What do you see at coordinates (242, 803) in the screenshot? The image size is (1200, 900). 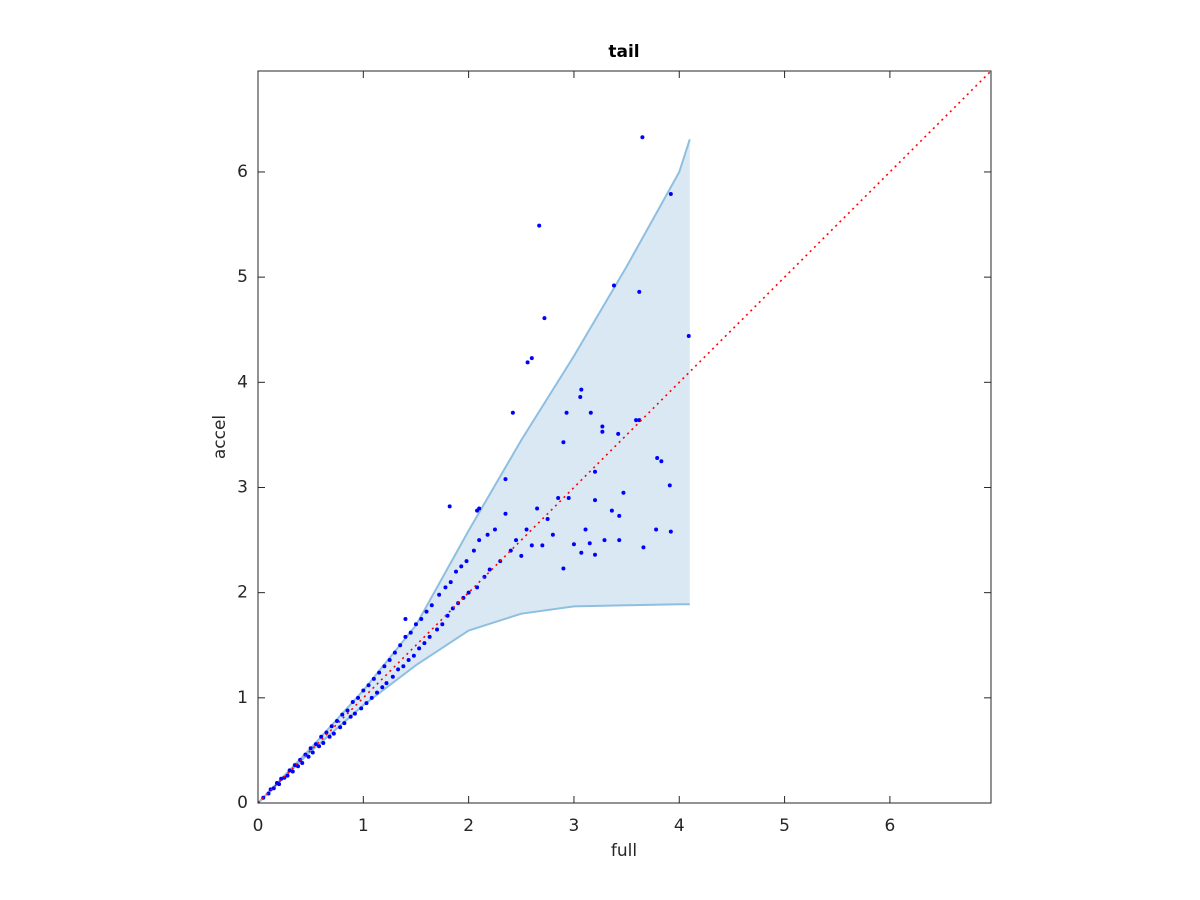 I see `y-tick-label: 0` at bounding box center [242, 803].